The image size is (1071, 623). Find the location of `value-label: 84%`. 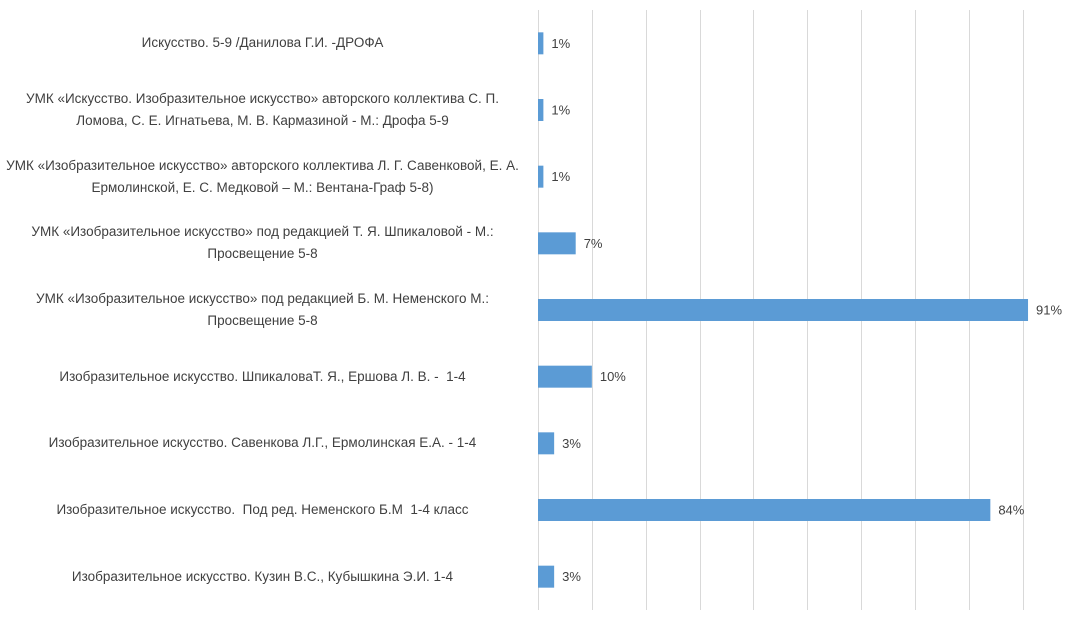

value-label: 84% is located at coordinates (1011, 509).